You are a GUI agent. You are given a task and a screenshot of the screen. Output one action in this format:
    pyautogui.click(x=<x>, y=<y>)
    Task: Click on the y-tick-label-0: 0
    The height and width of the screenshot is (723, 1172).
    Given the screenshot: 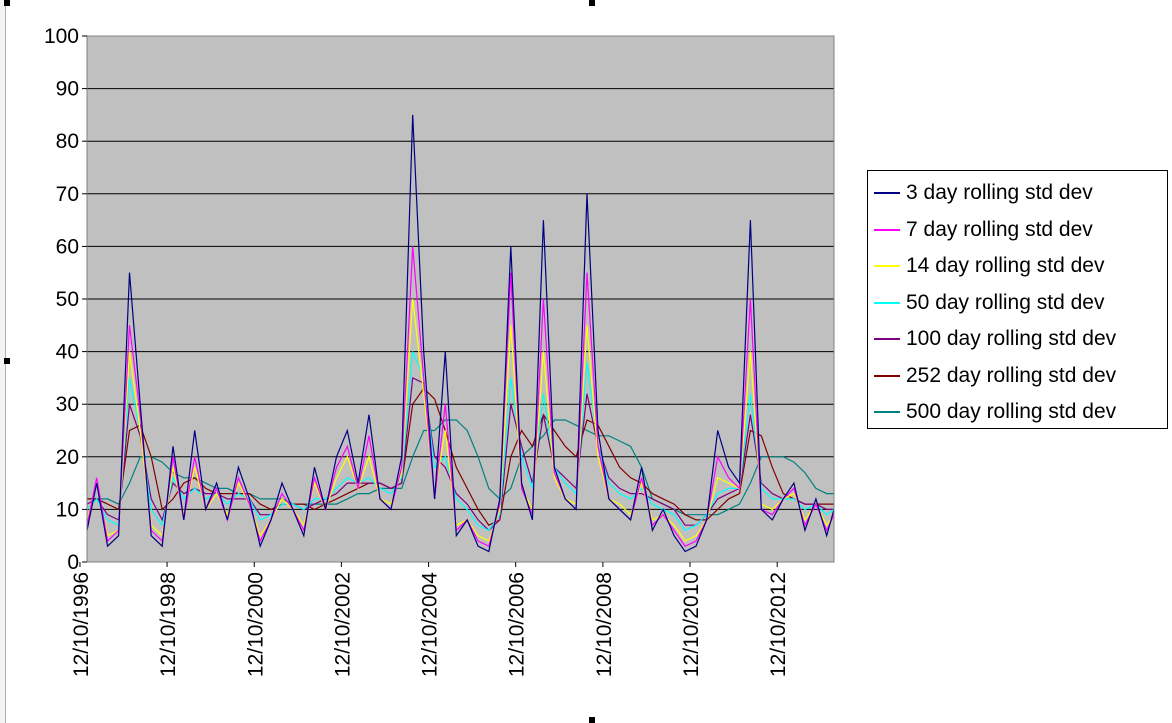 What is the action you would take?
    pyautogui.click(x=73, y=562)
    